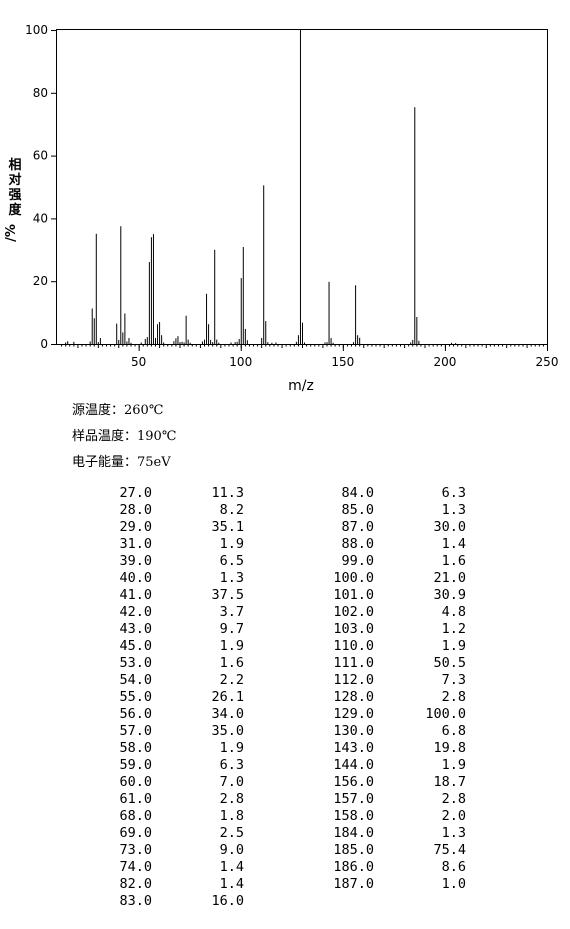  Describe the element at coordinates (135, 527) in the screenshot. I see `peak-mz: 29.0` at that location.